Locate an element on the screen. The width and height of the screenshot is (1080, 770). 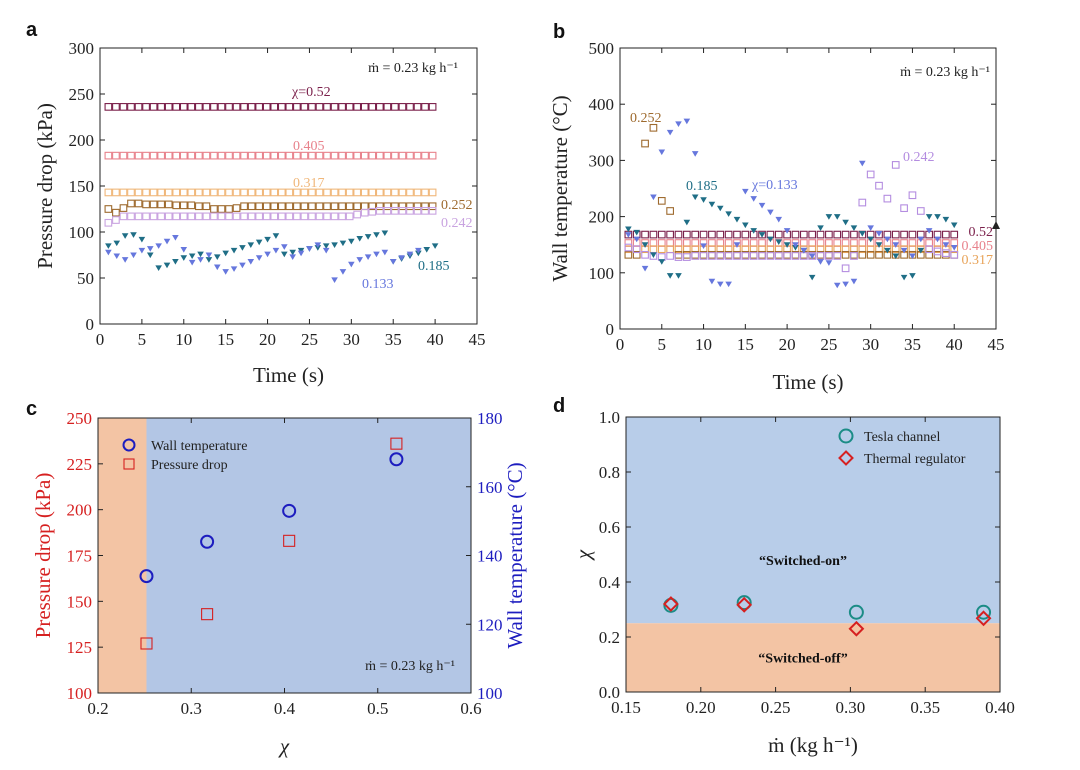
x-tick-label: 5 is located at coordinates (142, 339).